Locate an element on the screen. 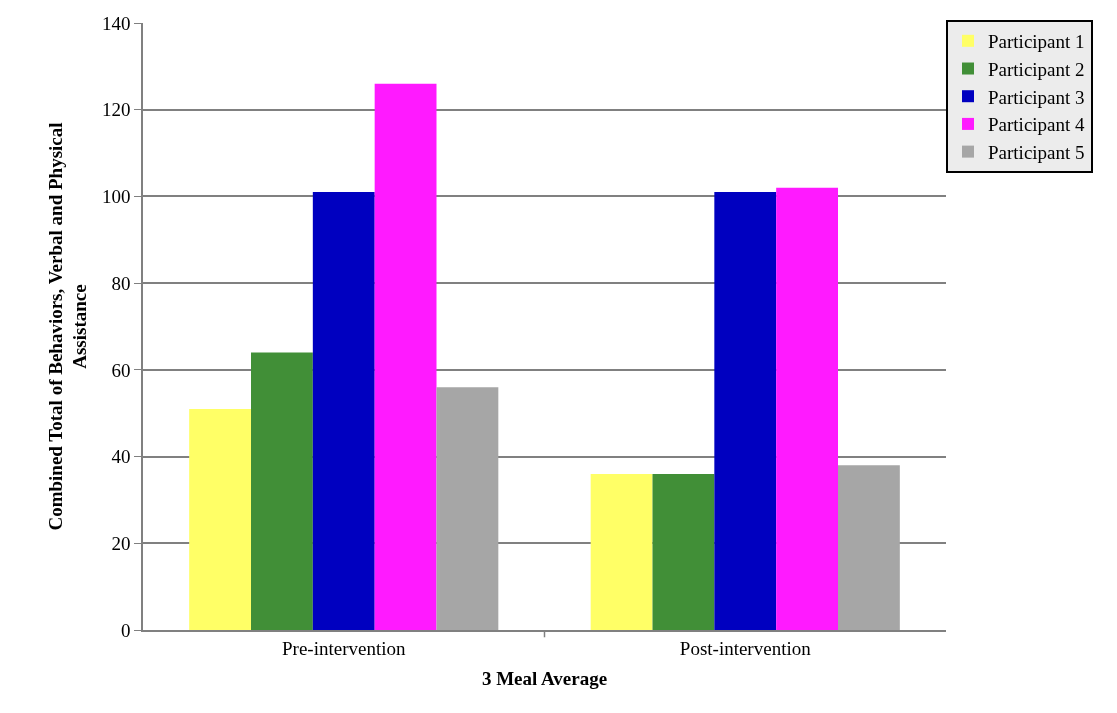 The image size is (1117, 713). y-tick-label: 60 is located at coordinates (121, 370).